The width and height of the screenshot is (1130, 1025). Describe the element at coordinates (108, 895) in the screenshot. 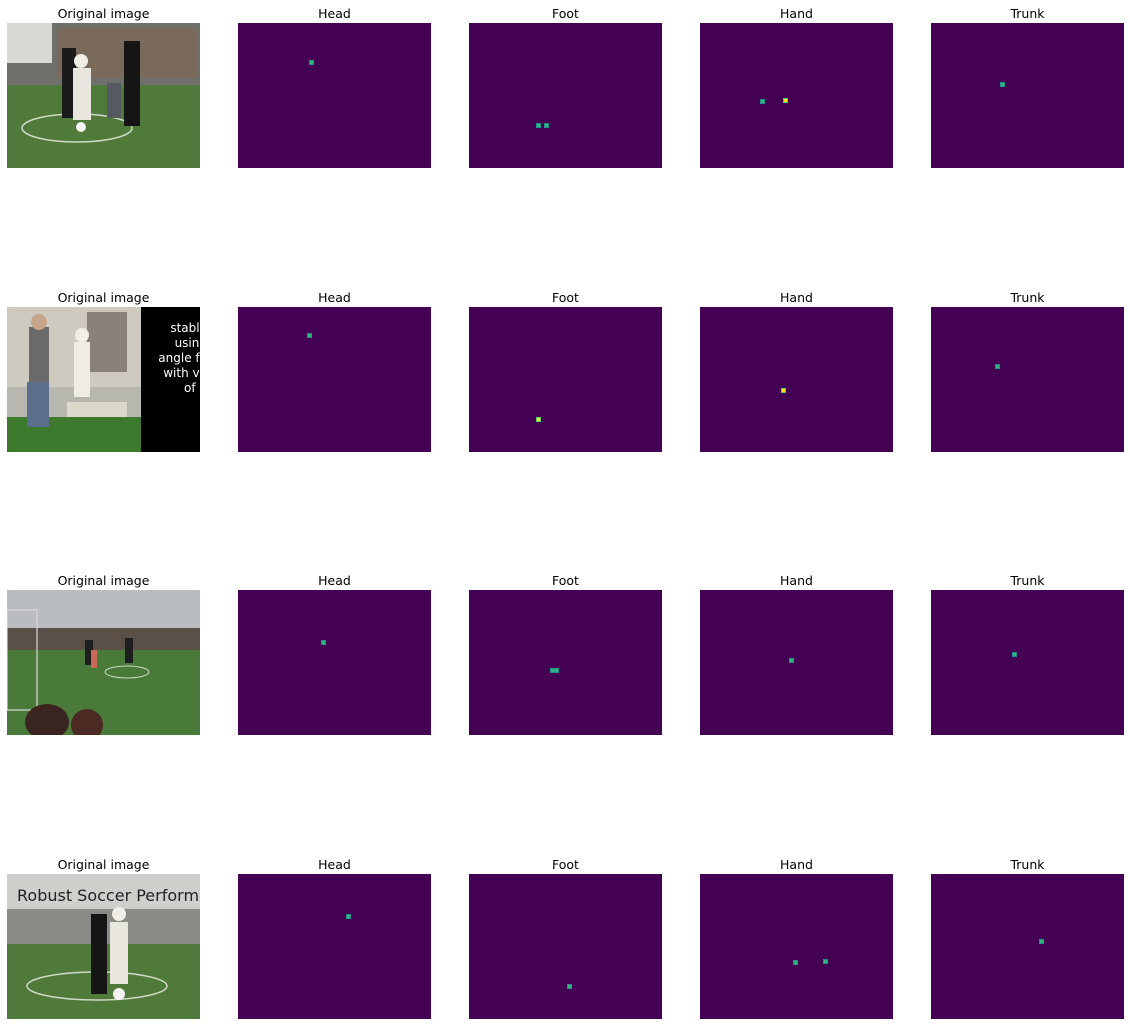

I see `image-overlay-text: Robust Soccer Perform` at that location.